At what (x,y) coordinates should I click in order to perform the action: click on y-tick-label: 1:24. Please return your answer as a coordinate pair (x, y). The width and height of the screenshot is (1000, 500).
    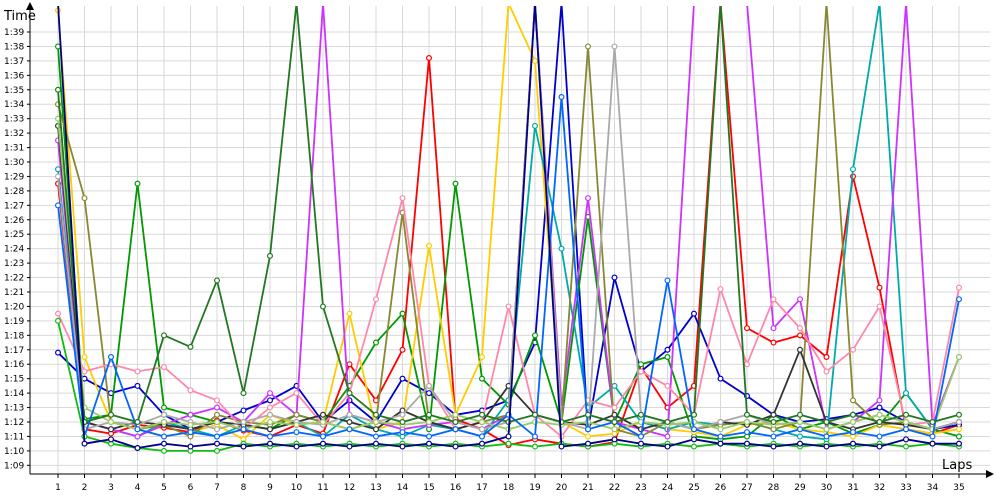
    Looking at the image, I should click on (14, 250).